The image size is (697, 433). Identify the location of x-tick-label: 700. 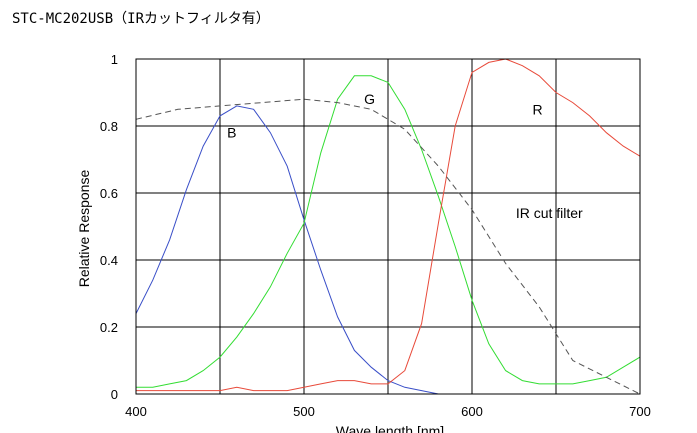
(640, 411).